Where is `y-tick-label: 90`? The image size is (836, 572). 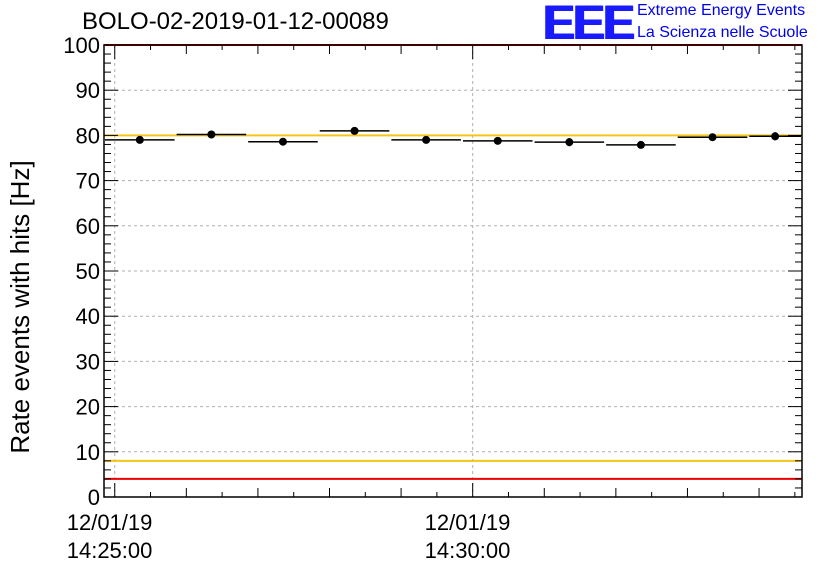
y-tick-label: 90 is located at coordinates (88, 90).